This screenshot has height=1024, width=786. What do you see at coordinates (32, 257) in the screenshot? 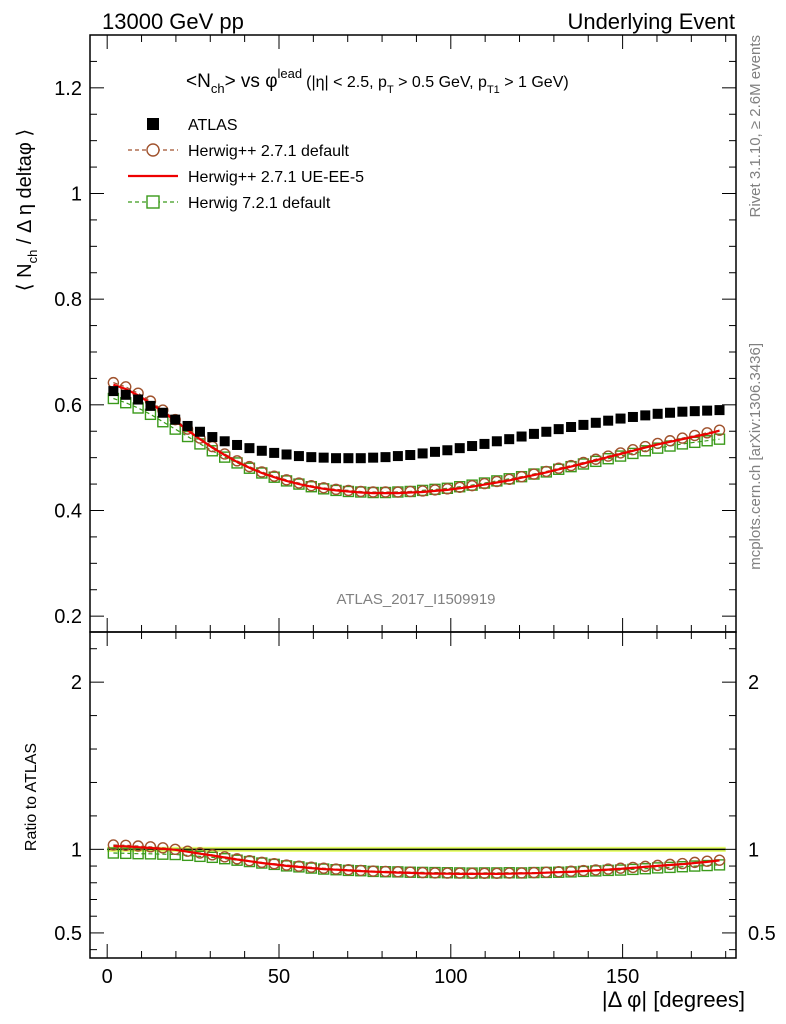
I see `ylabel-sub: ch` at bounding box center [32, 257].